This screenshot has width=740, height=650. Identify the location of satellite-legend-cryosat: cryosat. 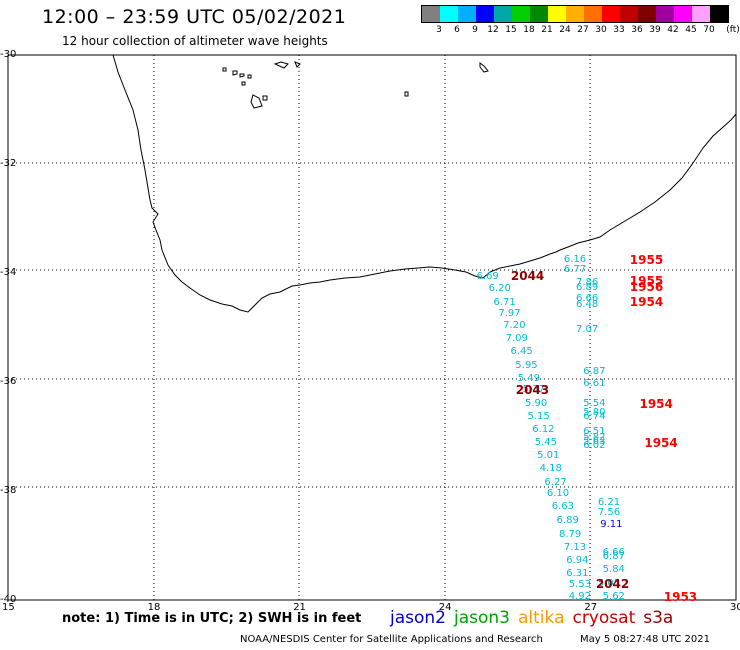
(604, 618).